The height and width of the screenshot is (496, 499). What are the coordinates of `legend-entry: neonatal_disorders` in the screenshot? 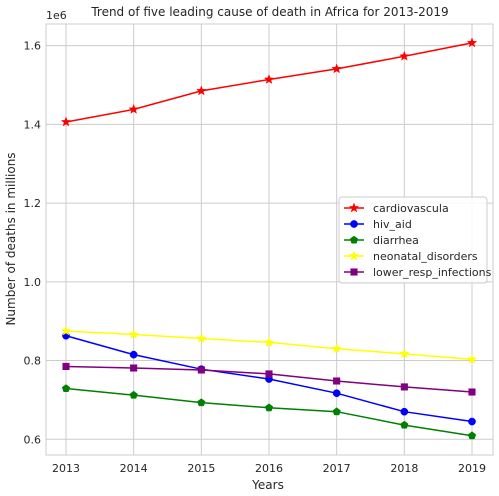 It's located at (411, 256).